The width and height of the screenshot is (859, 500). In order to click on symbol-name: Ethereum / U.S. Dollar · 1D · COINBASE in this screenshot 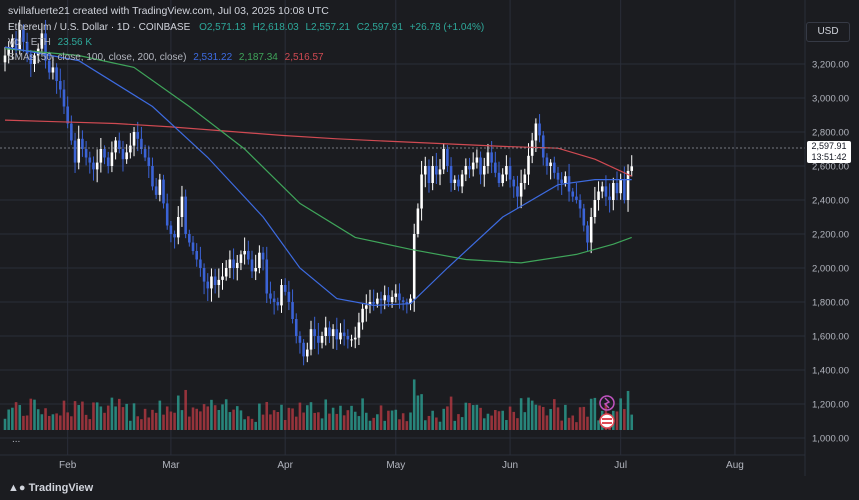, I will do `click(99, 27)`.